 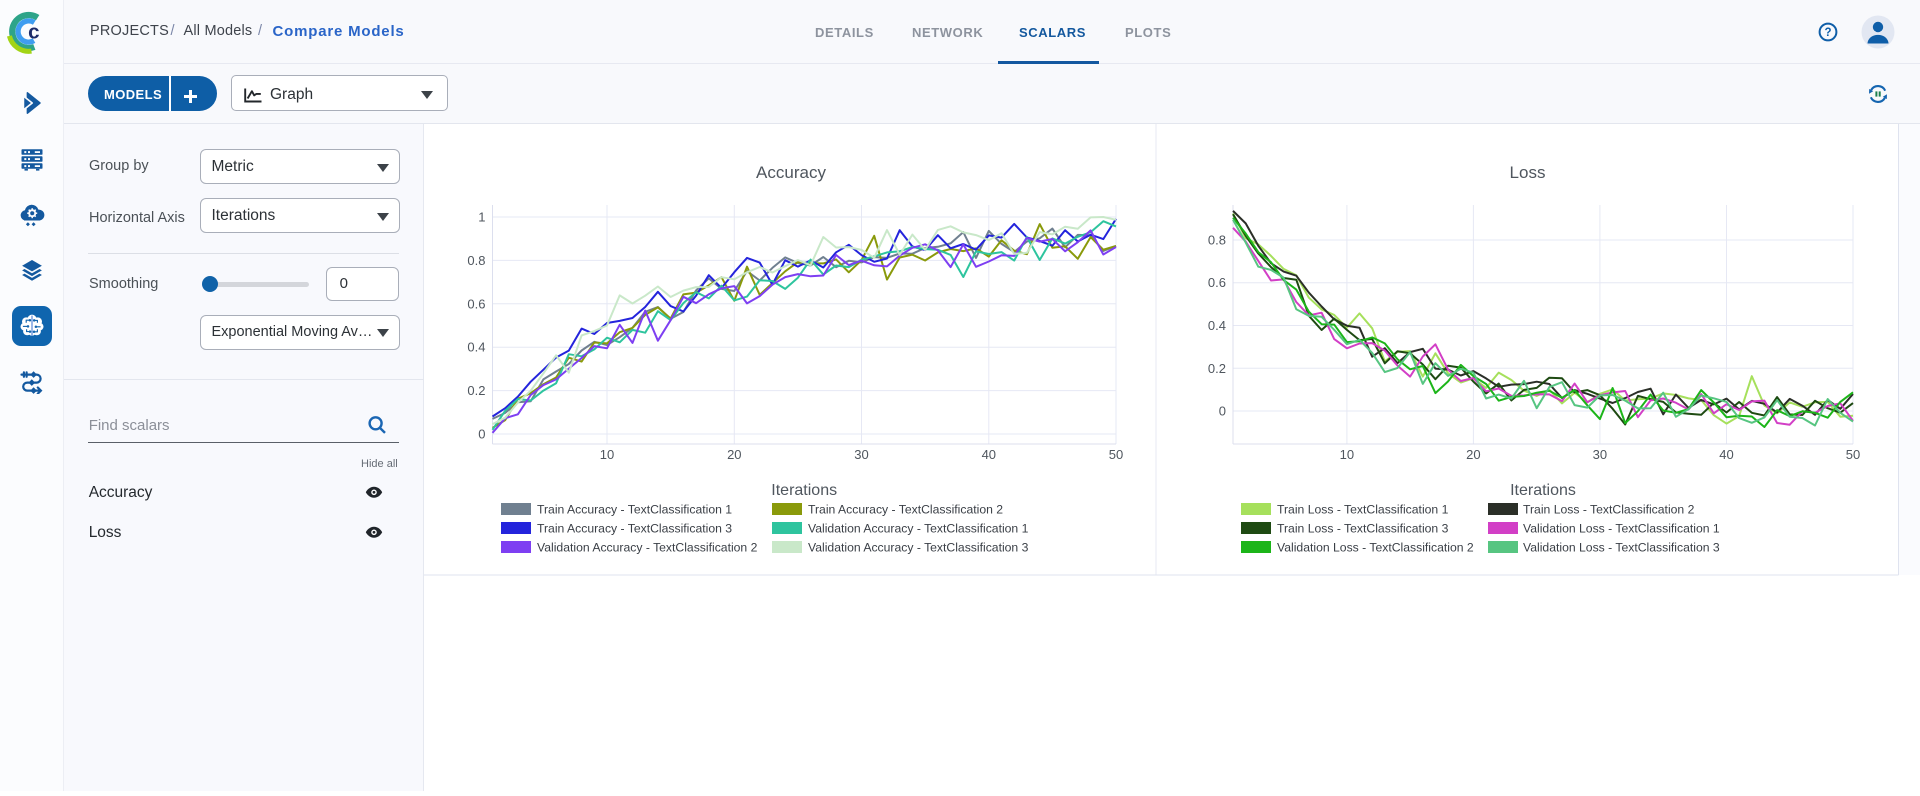 What do you see at coordinates (1621, 547) in the screenshot?
I see `svg-text:Validation Loss - TextClassifi: Validation Loss - TextClassification 3` at bounding box center [1621, 547].